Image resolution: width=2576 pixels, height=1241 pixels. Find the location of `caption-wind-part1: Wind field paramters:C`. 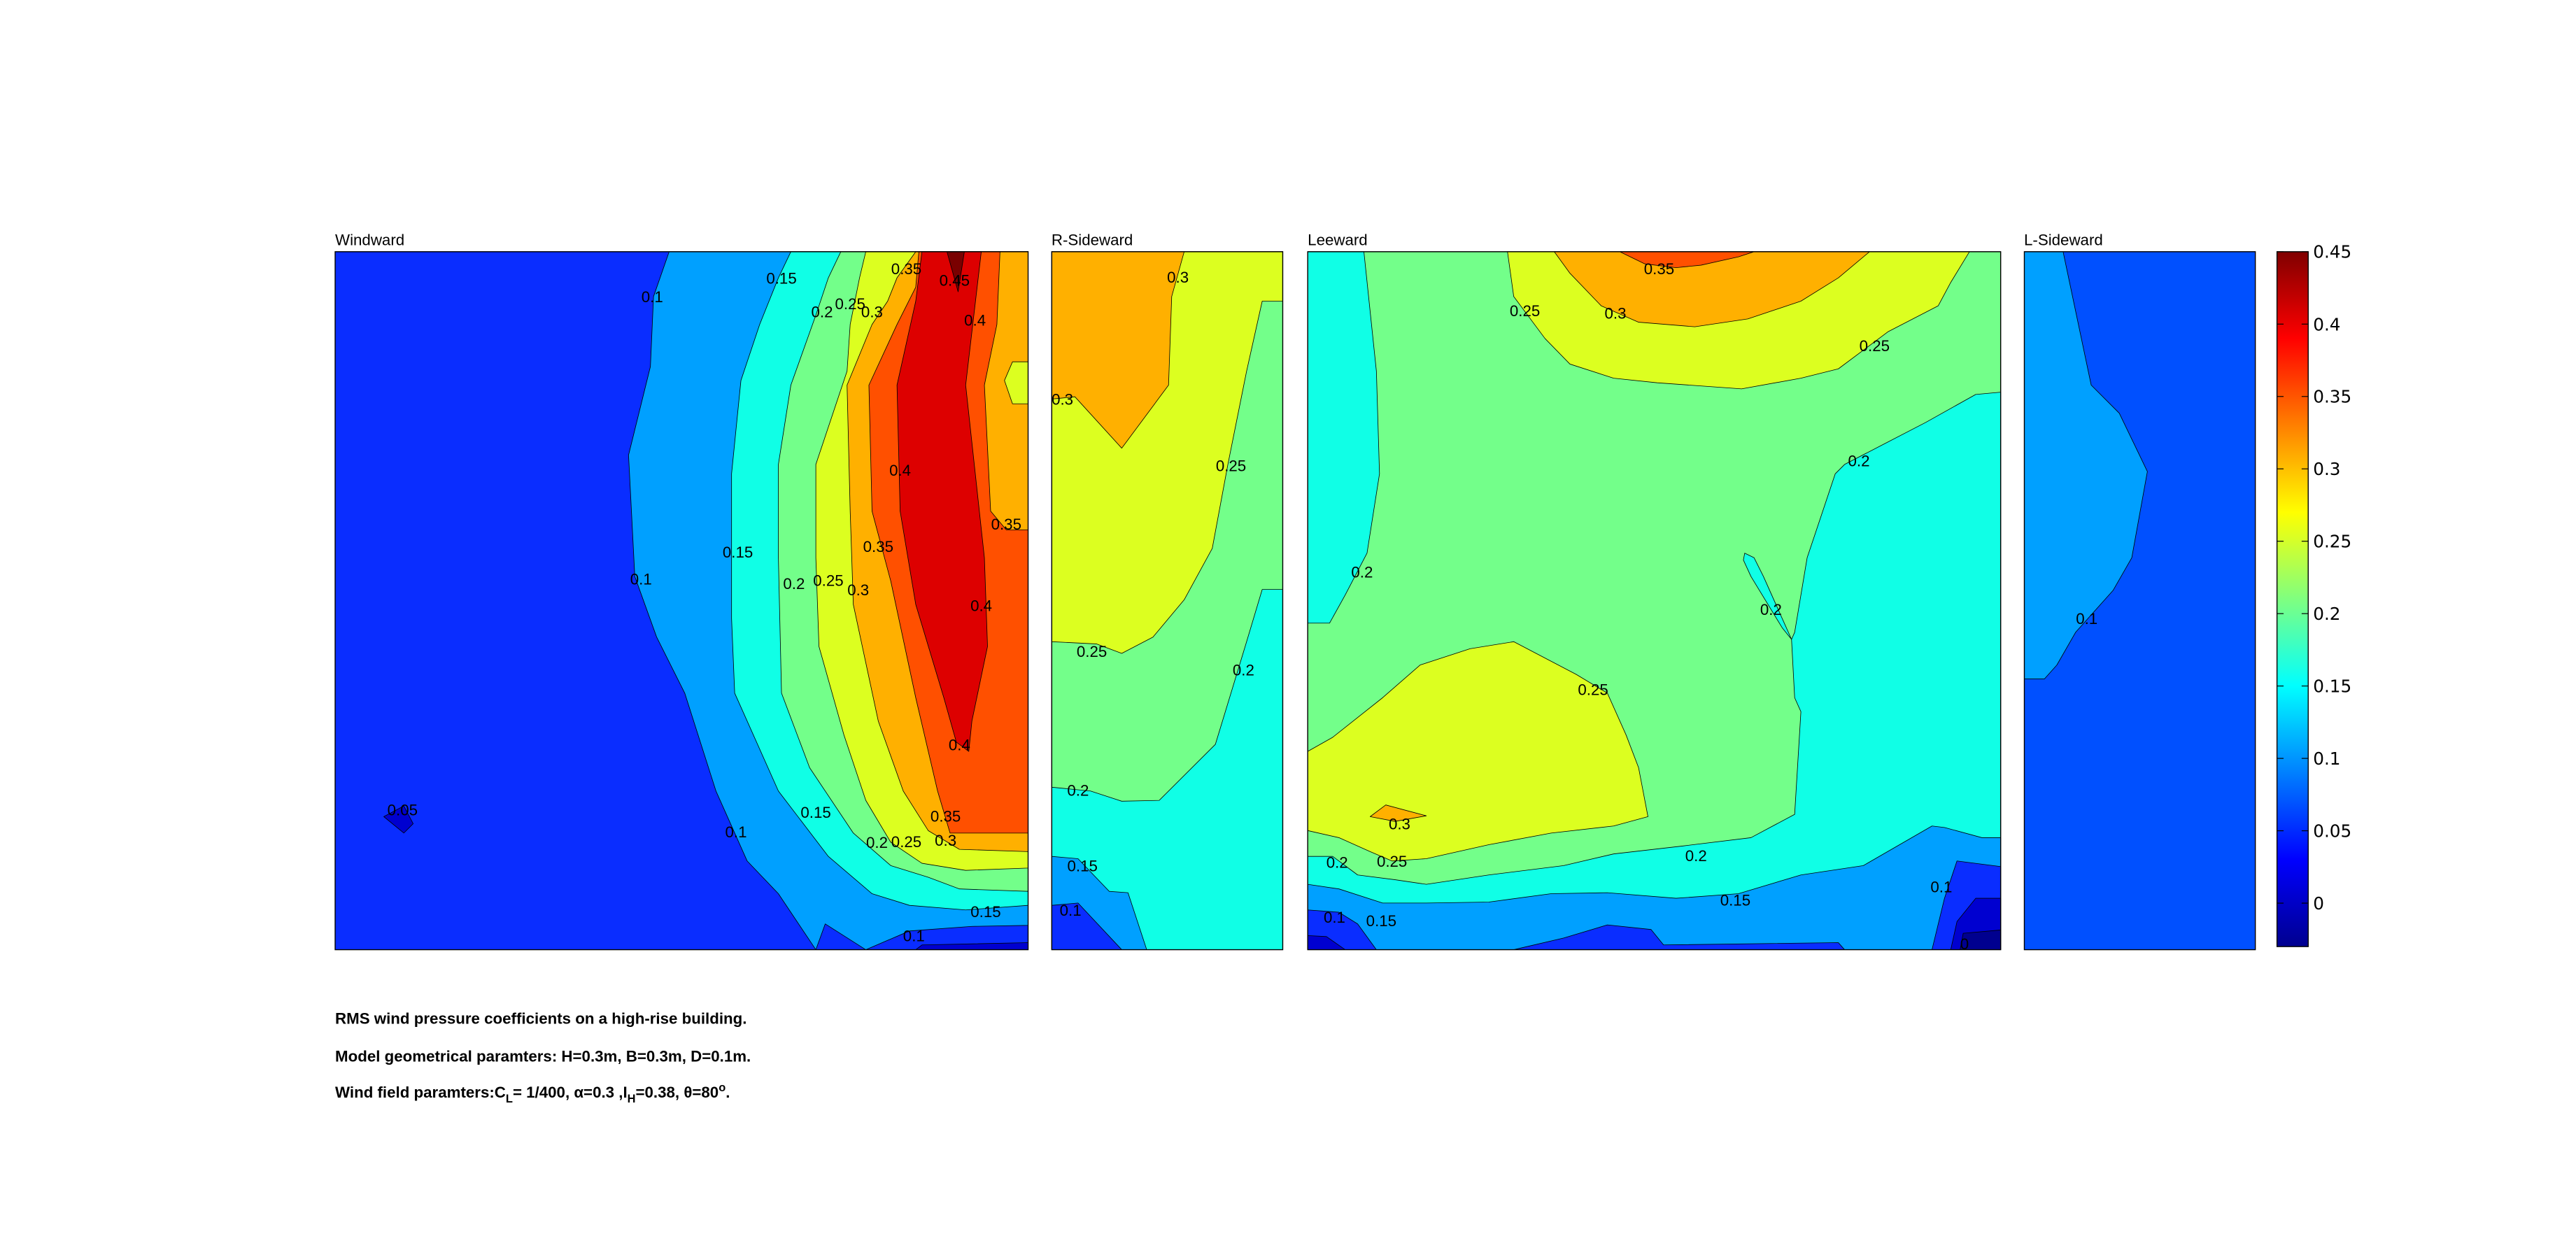

caption-wind-part1: Wind field paramters:C is located at coordinates (420, 1092).